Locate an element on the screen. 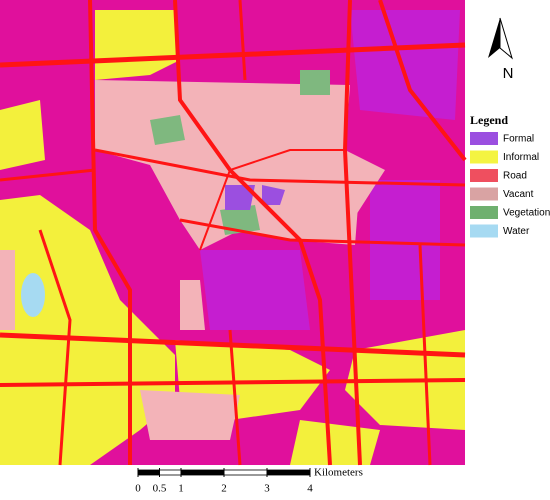 The height and width of the screenshot is (500, 550). north-arrow: N is located at coordinates (501, 49).